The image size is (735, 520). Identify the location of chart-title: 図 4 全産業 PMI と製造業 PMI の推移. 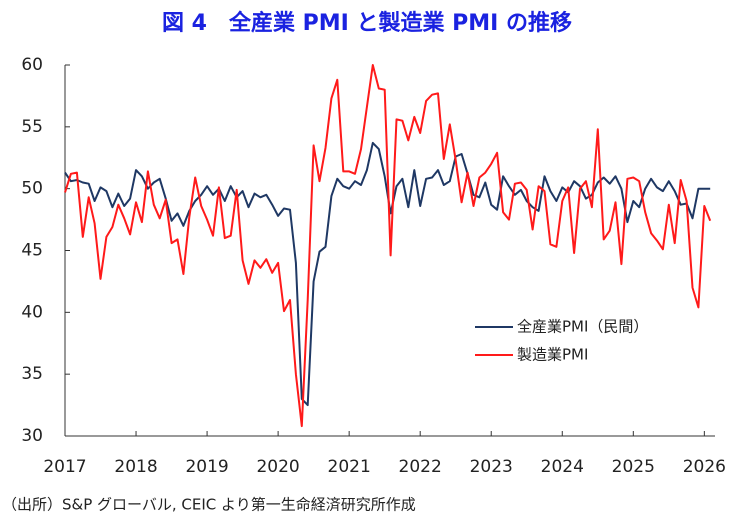
(367, 23).